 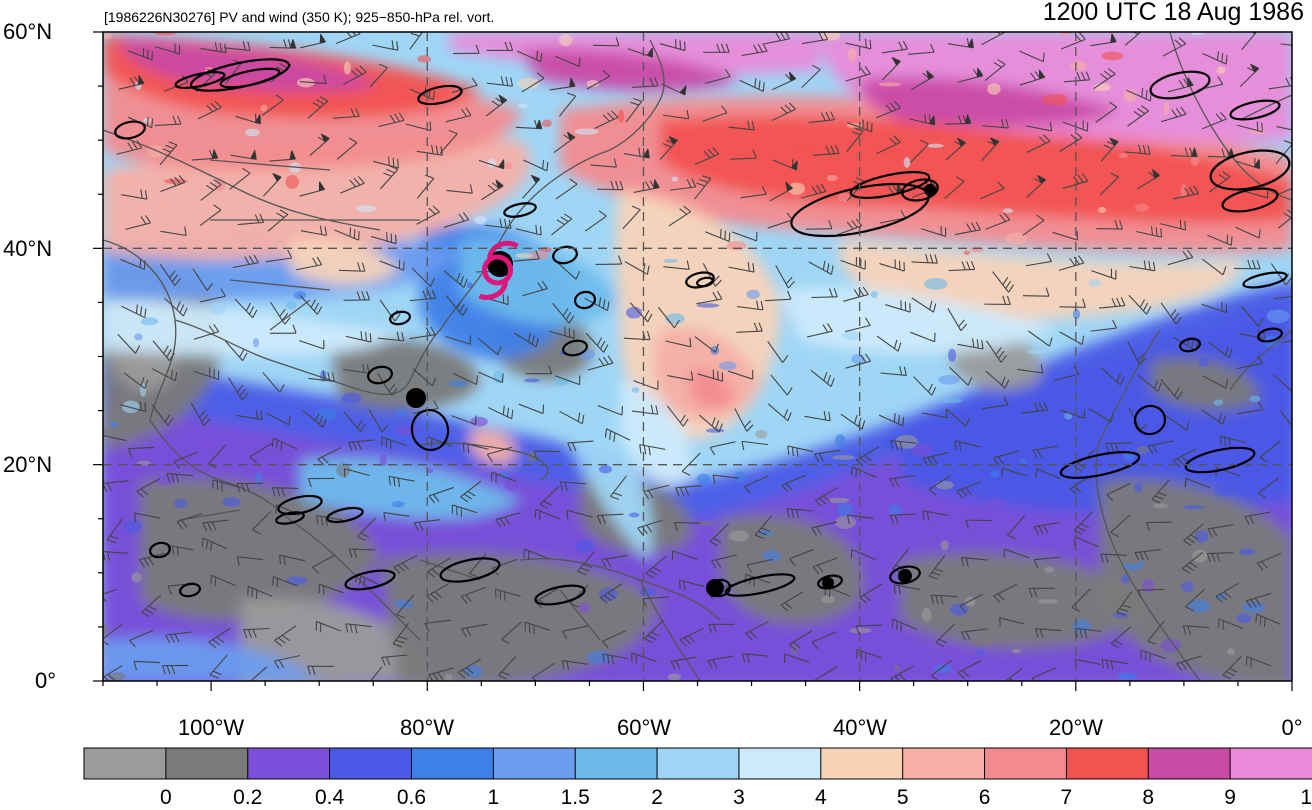 What do you see at coordinates (575, 797) in the screenshot?
I see `colorbar-level-label: 1.5` at bounding box center [575, 797].